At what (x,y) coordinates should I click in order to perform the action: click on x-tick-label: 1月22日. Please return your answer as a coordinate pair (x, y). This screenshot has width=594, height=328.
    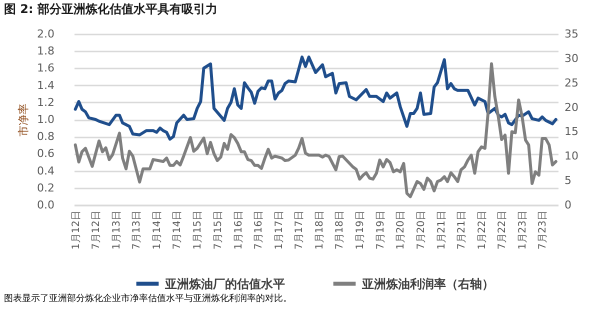
    Looking at the image, I should click on (482, 230).